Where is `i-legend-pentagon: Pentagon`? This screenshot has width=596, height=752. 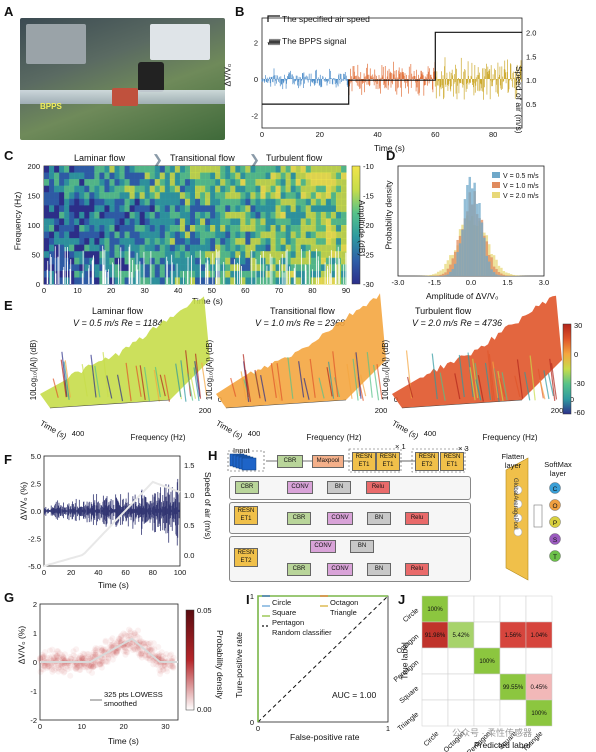 i-legend-pentagon: Pentagon is located at coordinates (288, 622).